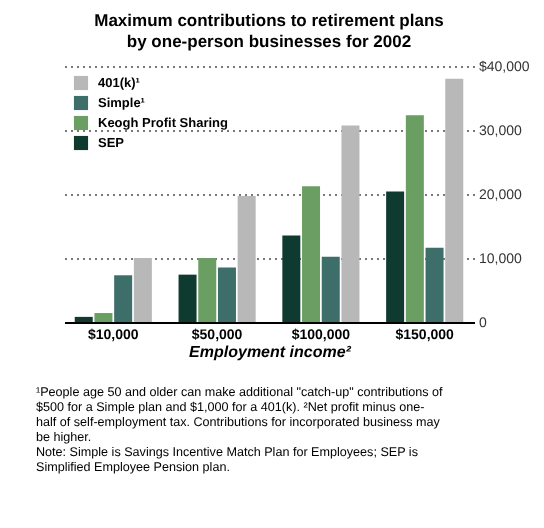 The height and width of the screenshot is (528, 544). I want to click on text: Maximum contributions to retirement plans, so click(269, 20).